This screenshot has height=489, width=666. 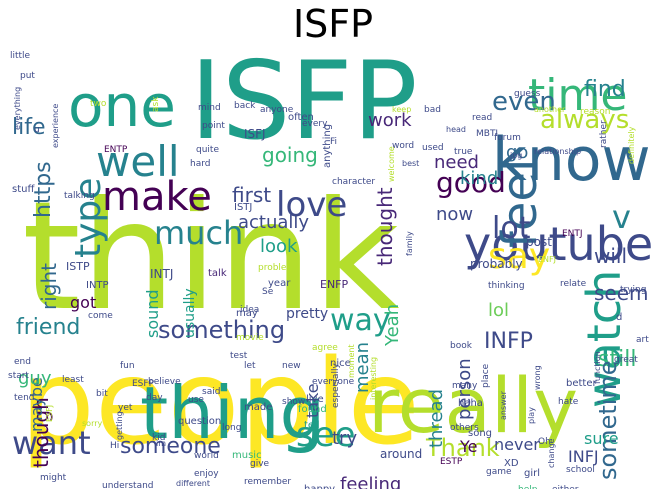 I want to click on word-infj: INFJ, so click(x=583, y=456).